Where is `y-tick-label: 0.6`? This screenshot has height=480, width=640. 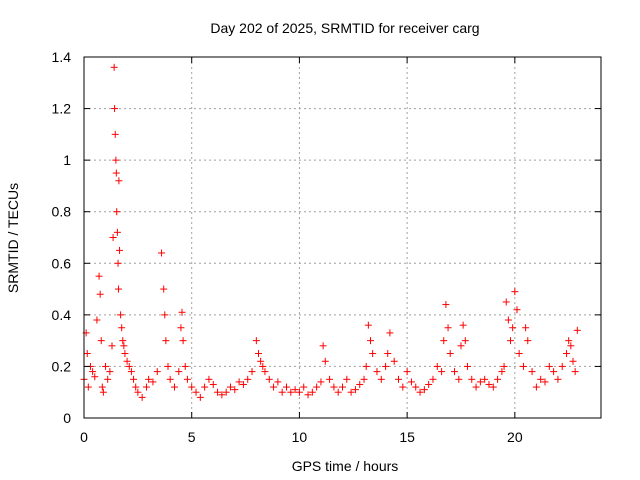
y-tick-label: 0.6 is located at coordinates (62, 263).